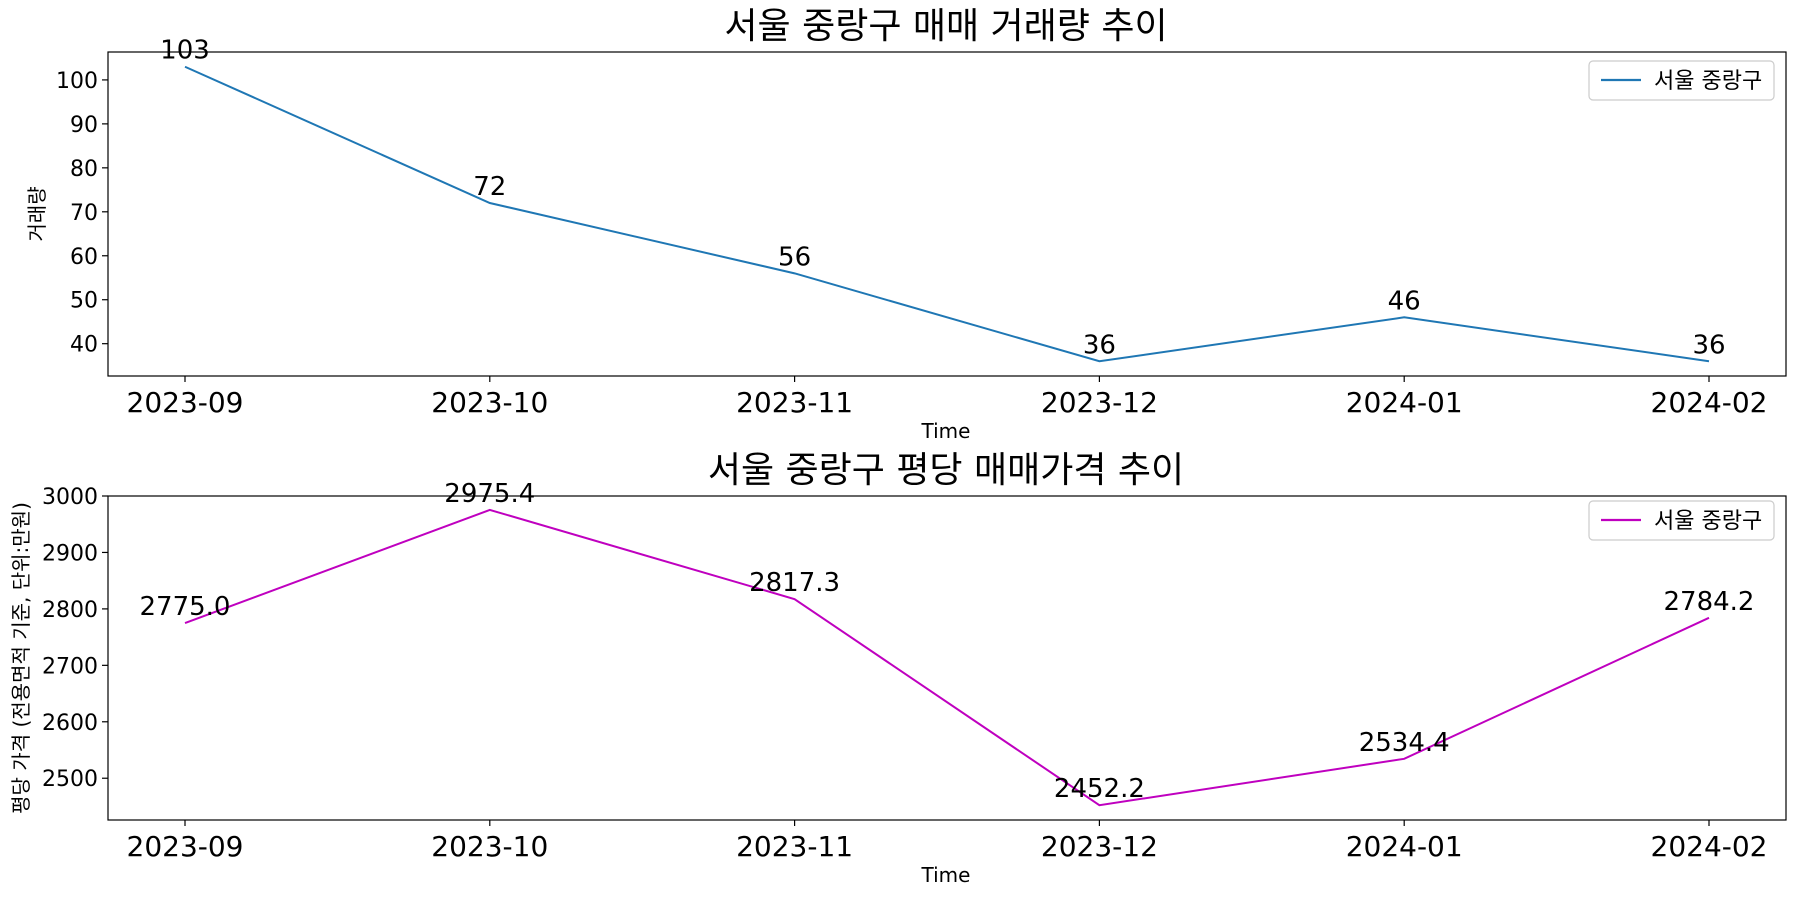 This screenshot has width=1800, height=904. I want to click on volume-y-tick-label: 70, so click(84, 213).